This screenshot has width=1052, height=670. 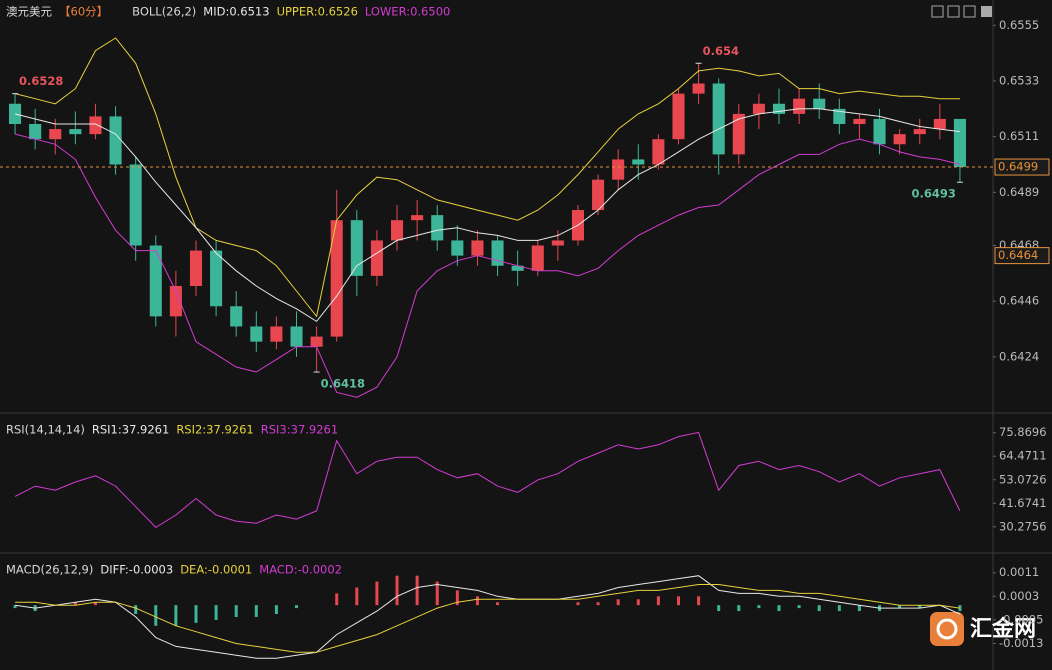 I want to click on y-tick-label: 75.8696, so click(x=1023, y=432).